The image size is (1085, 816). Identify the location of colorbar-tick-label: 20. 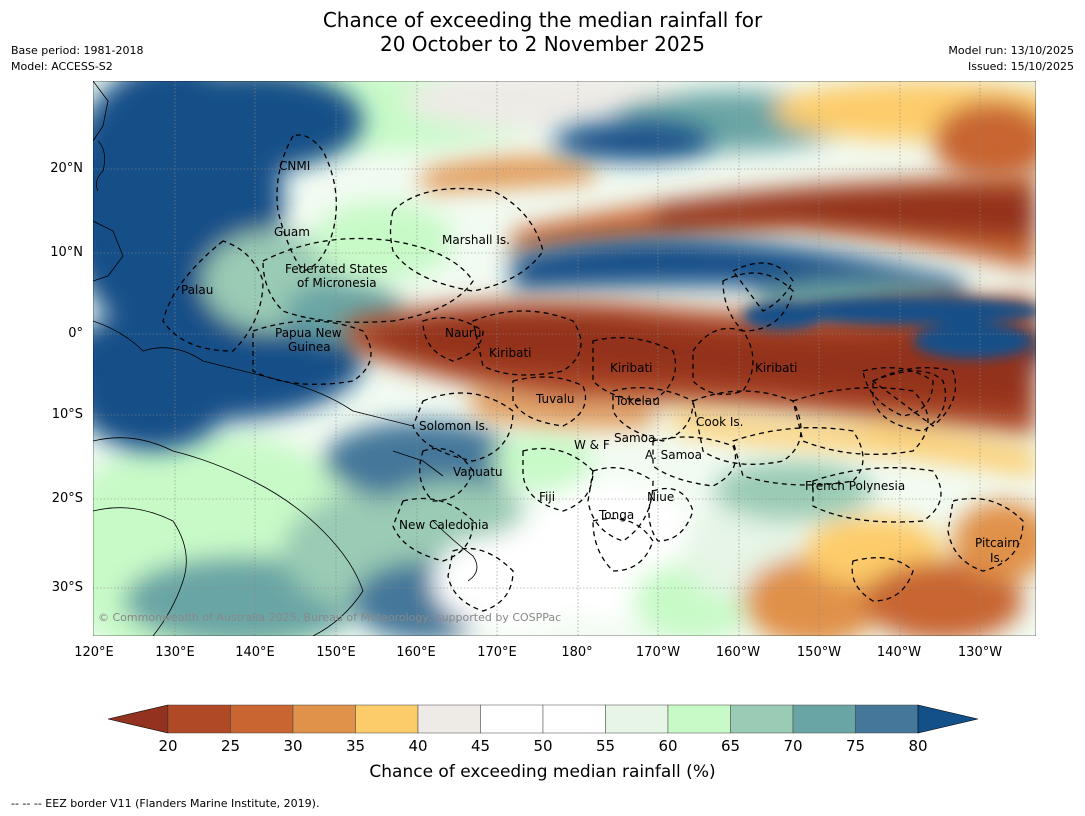
(168, 746).